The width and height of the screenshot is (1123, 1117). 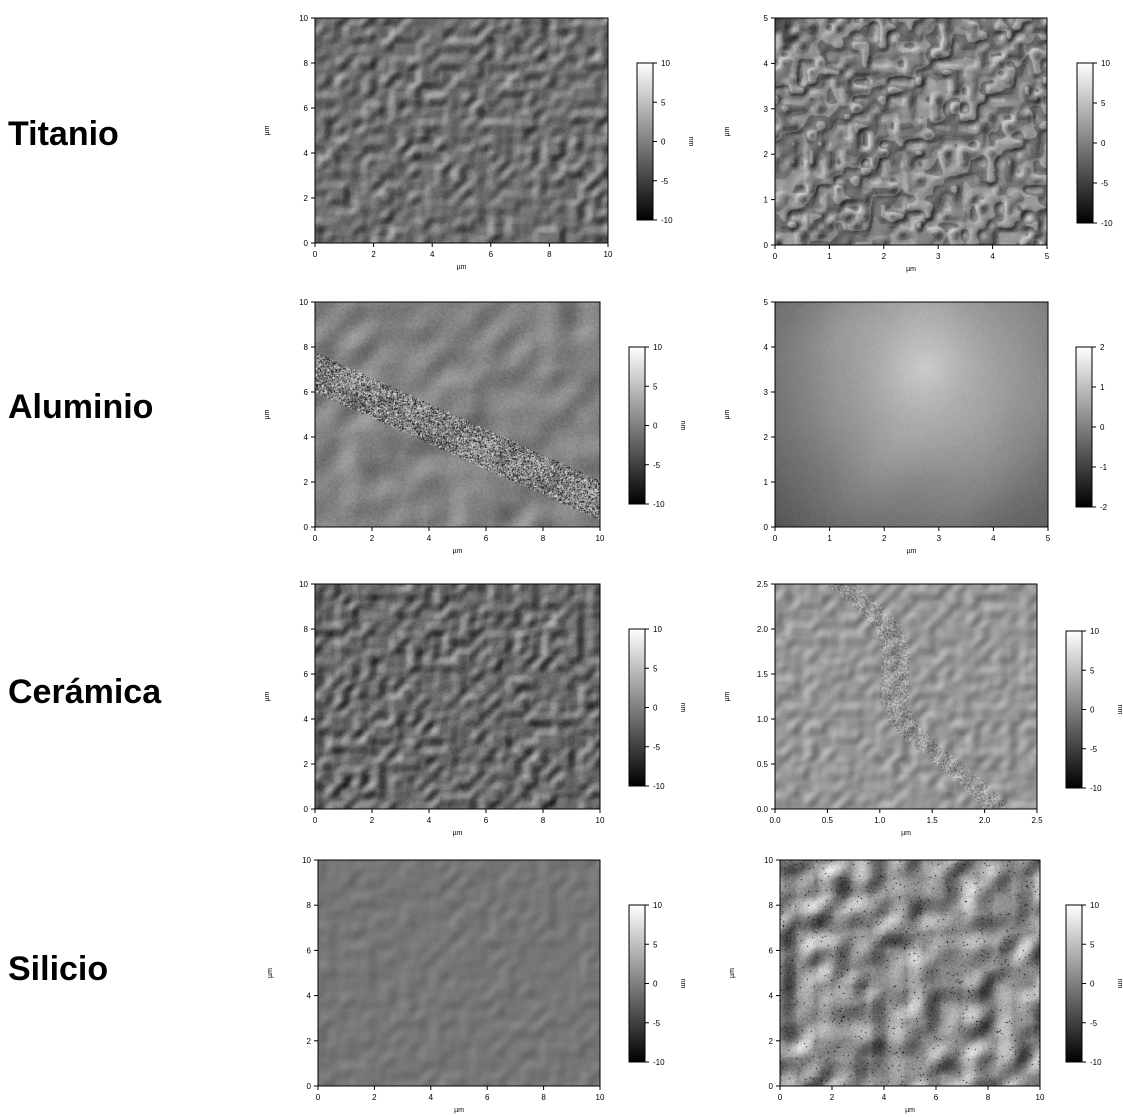 What do you see at coordinates (775, 820) in the screenshot?
I see `x-tick-label: 0.0` at bounding box center [775, 820].